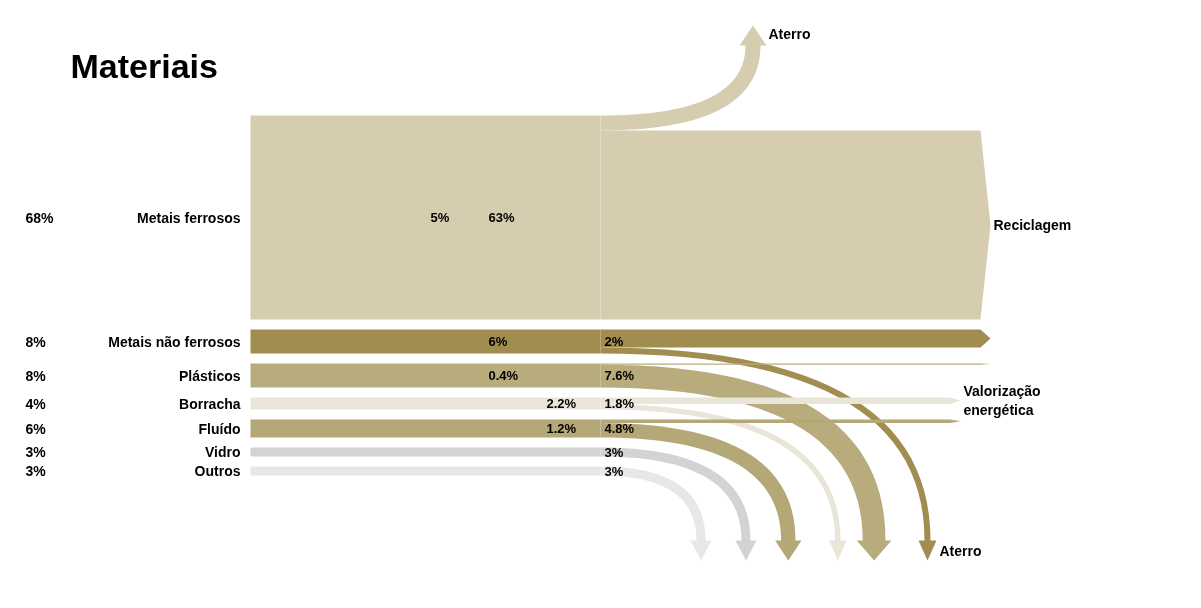 Image resolution: width=1201 pixels, height=608 pixels. What do you see at coordinates (40, 217) in the screenshot?
I see `data-label: 68%` at bounding box center [40, 217].